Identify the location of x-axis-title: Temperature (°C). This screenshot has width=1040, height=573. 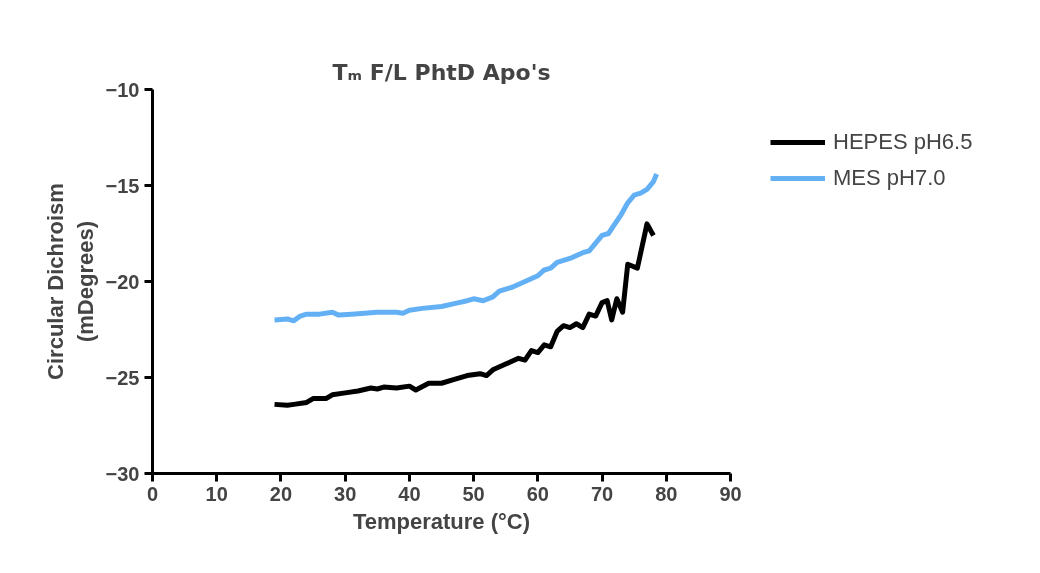
(441, 521).